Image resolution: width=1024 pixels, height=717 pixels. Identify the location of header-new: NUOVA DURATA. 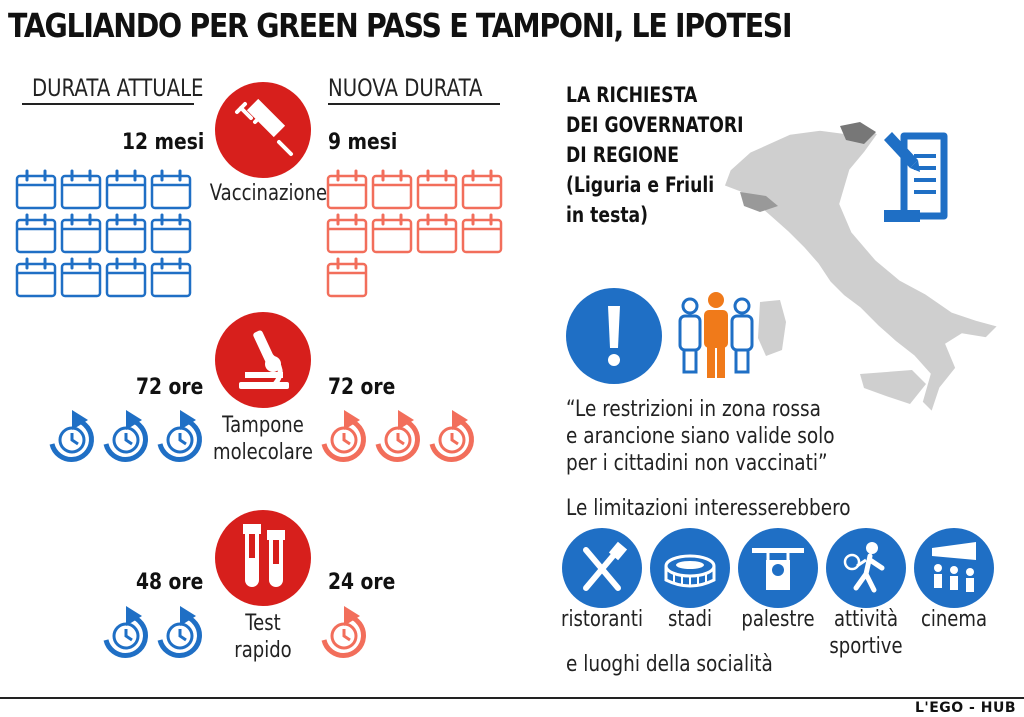
(405, 88).